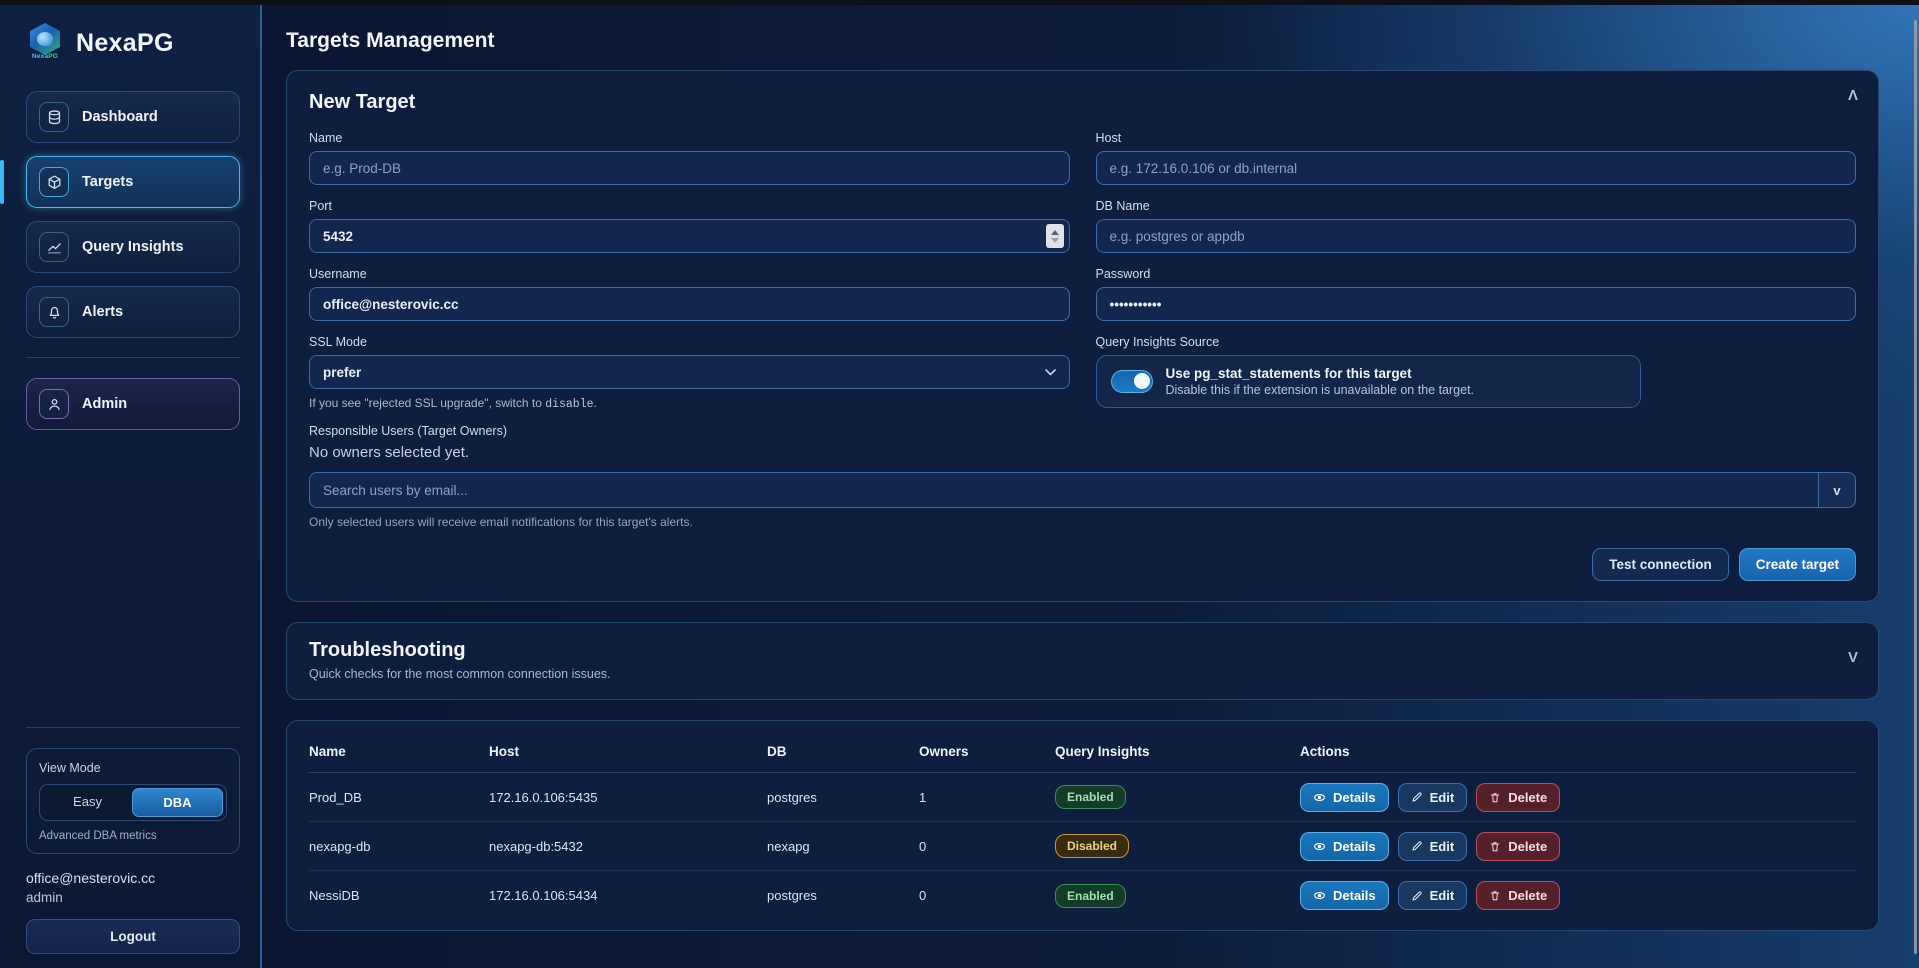 The height and width of the screenshot is (968, 1919). I want to click on owners-search-input, so click(1063, 490).